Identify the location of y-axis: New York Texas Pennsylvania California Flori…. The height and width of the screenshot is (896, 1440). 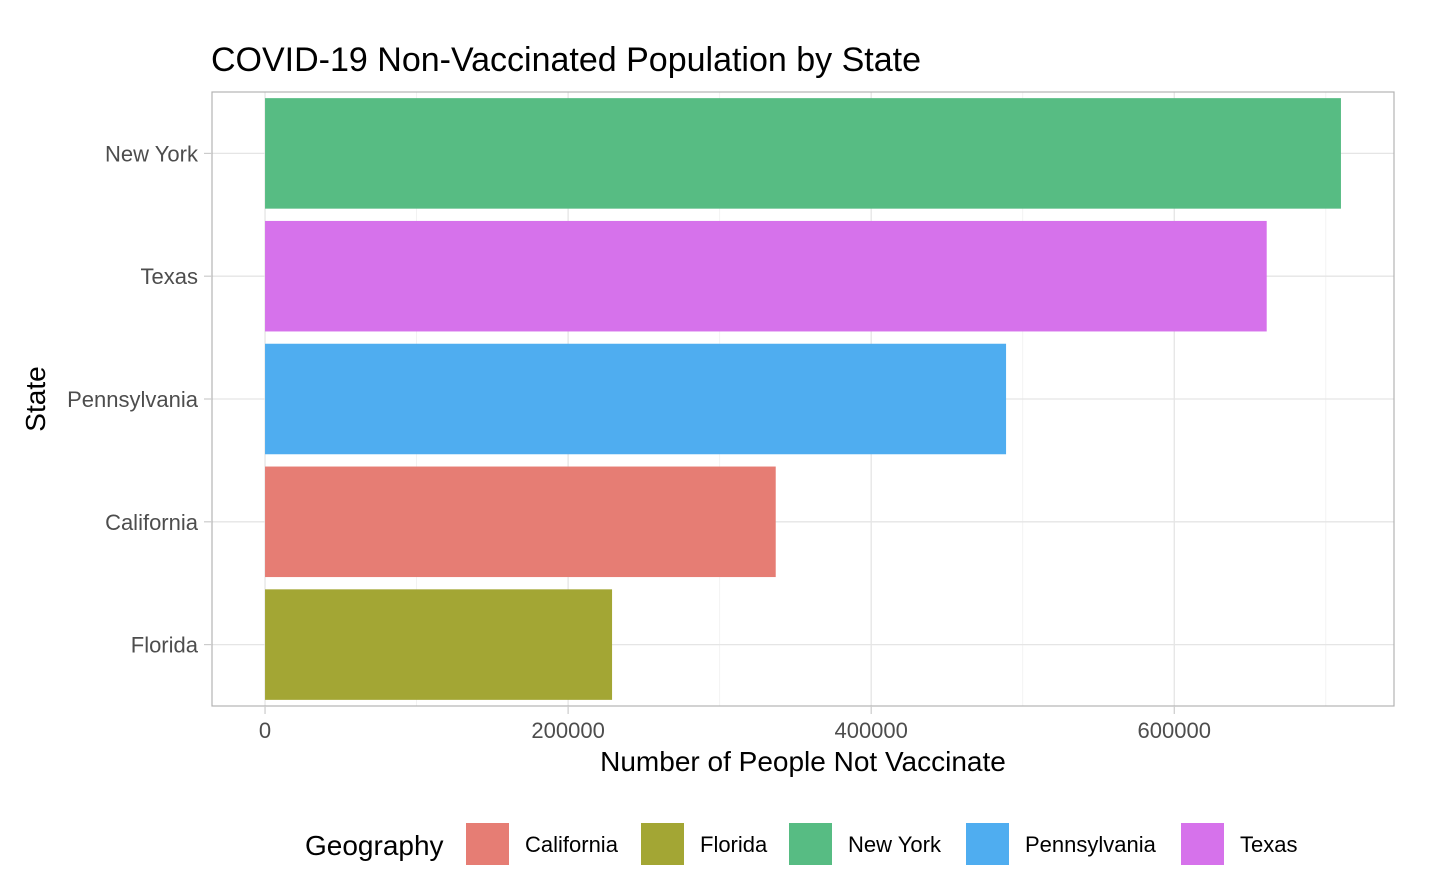
(139, 399).